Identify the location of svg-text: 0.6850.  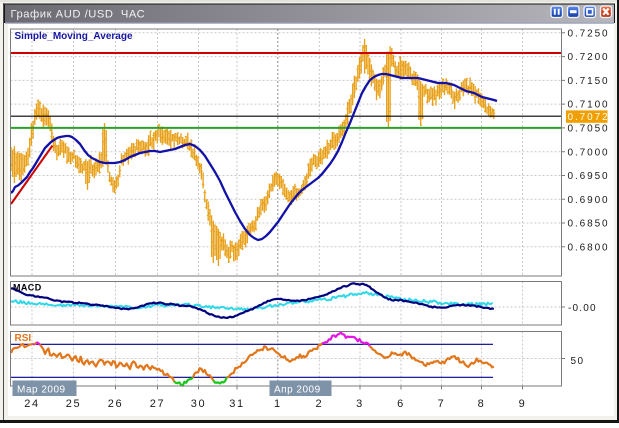
(589, 224).